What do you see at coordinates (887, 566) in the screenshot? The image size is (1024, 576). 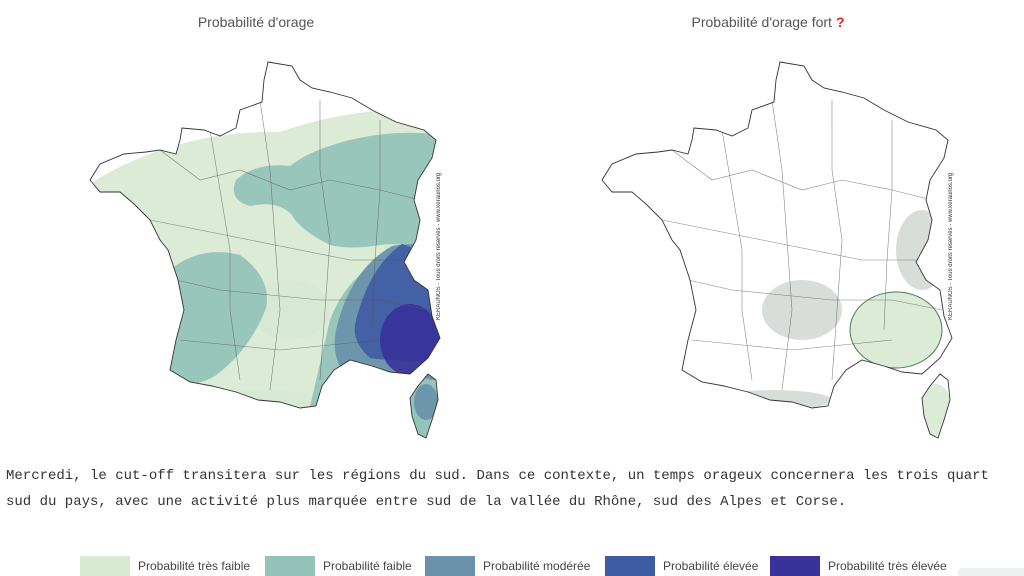 I see `legend-label: Probabilité très élevée` at bounding box center [887, 566].